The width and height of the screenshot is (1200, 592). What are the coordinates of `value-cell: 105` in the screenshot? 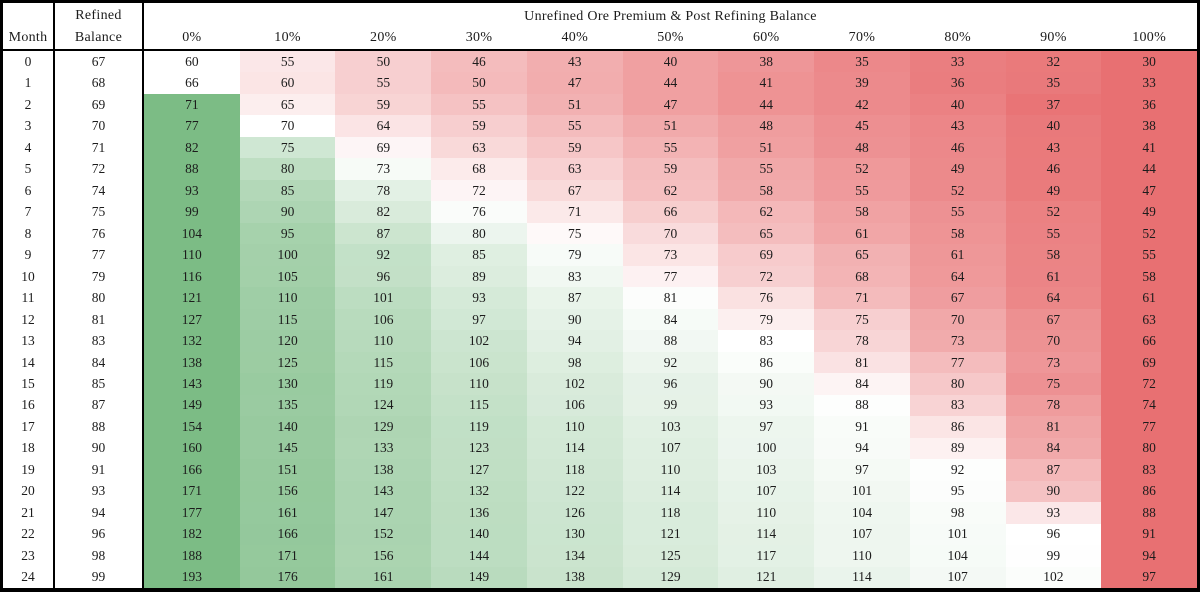 It's located at (287, 276).